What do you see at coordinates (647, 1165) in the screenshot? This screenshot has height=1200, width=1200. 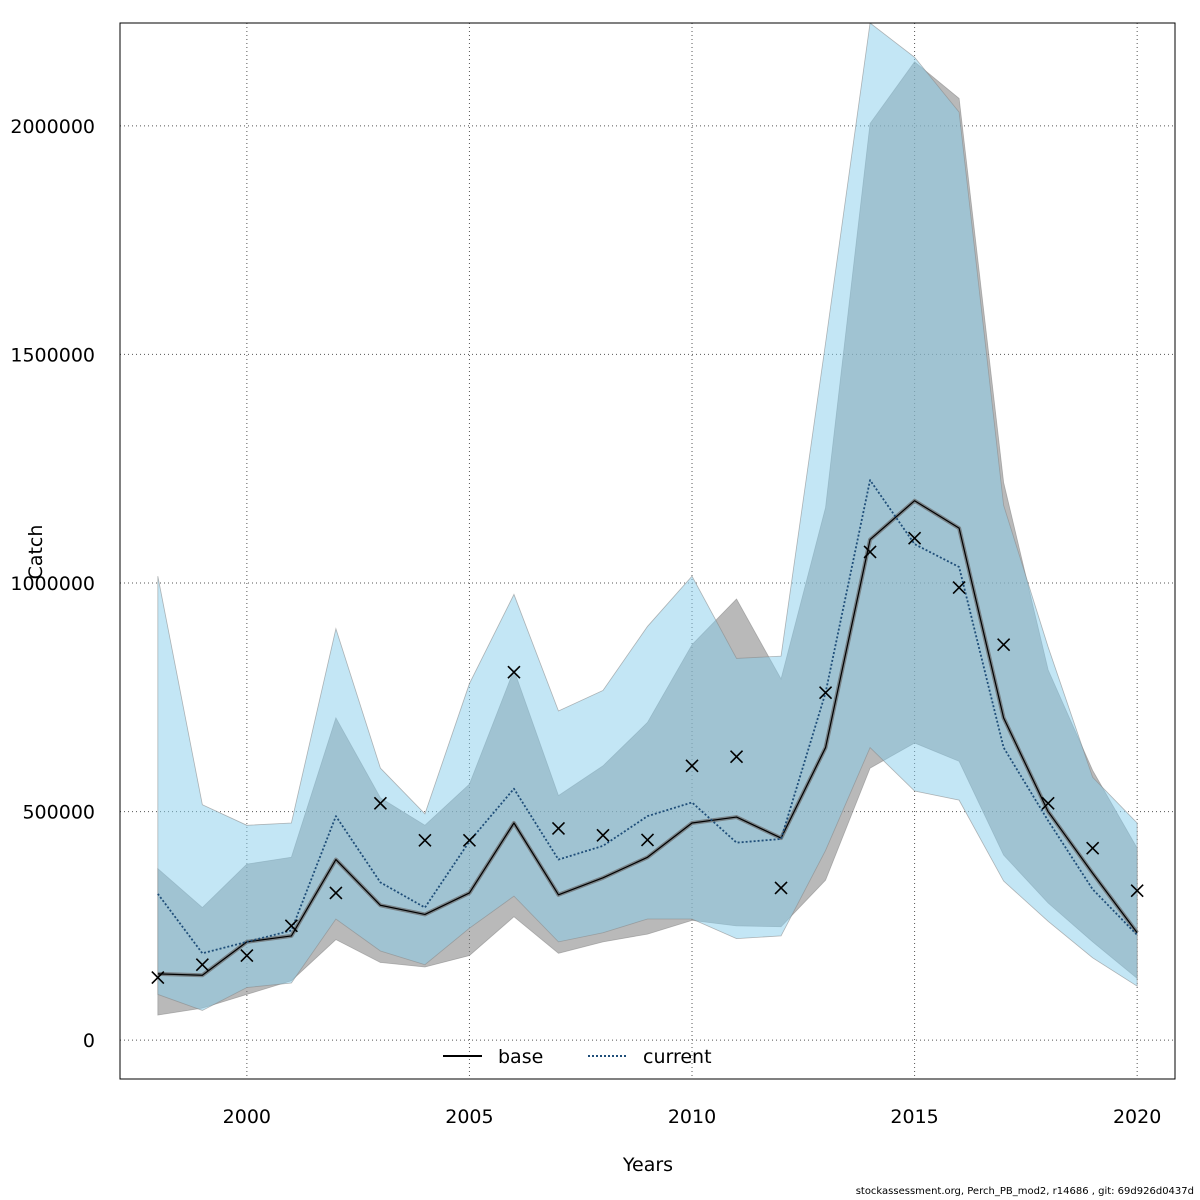 I see `x-axis-title: Years` at bounding box center [647, 1165].